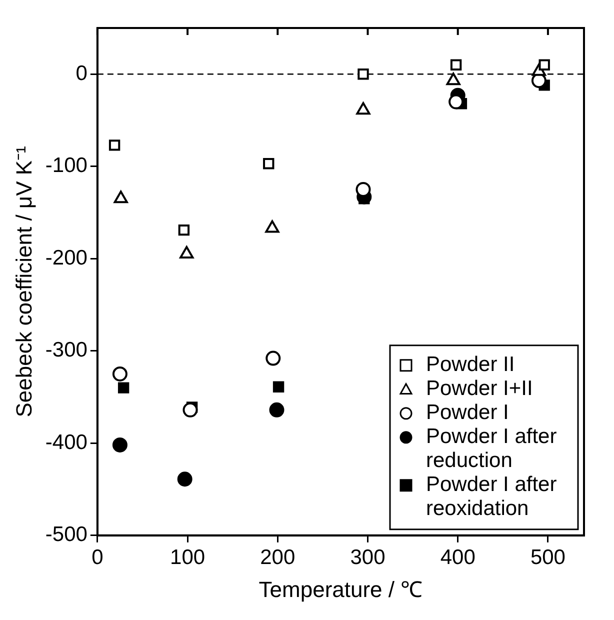 This screenshot has width=614, height=620. What do you see at coordinates (470, 364) in the screenshot?
I see `legend-label: Powder II` at bounding box center [470, 364].